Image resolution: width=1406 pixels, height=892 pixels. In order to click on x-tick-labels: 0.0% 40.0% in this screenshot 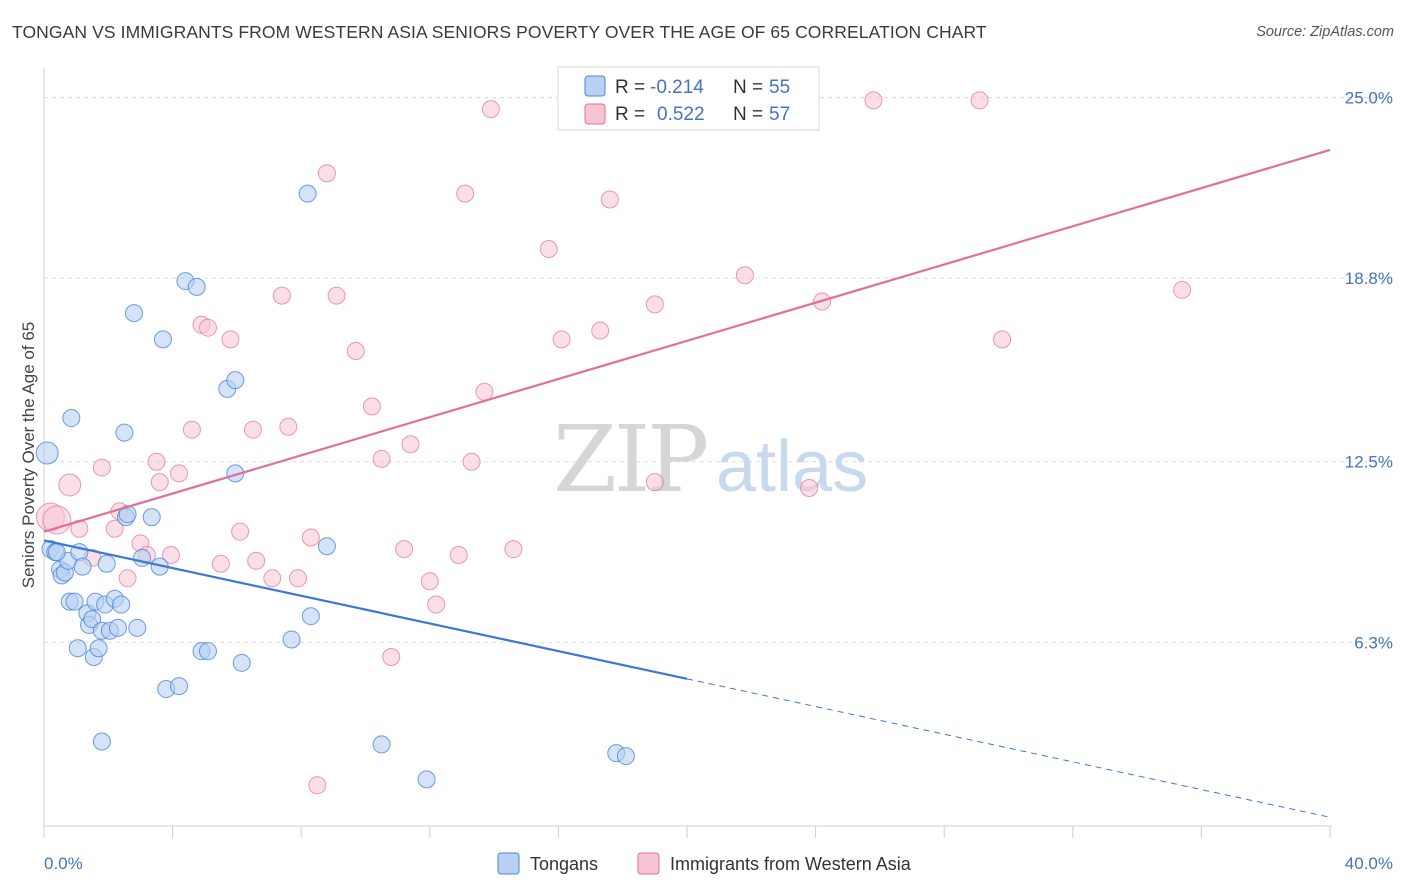, I will do `click(718, 863)`.